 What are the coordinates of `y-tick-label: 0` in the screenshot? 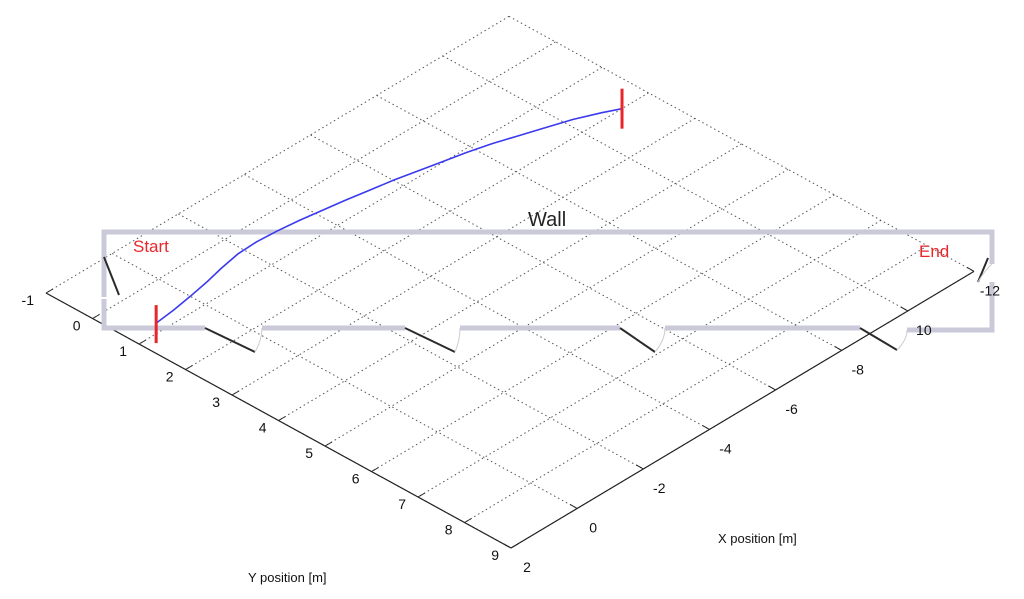 It's located at (77, 326).